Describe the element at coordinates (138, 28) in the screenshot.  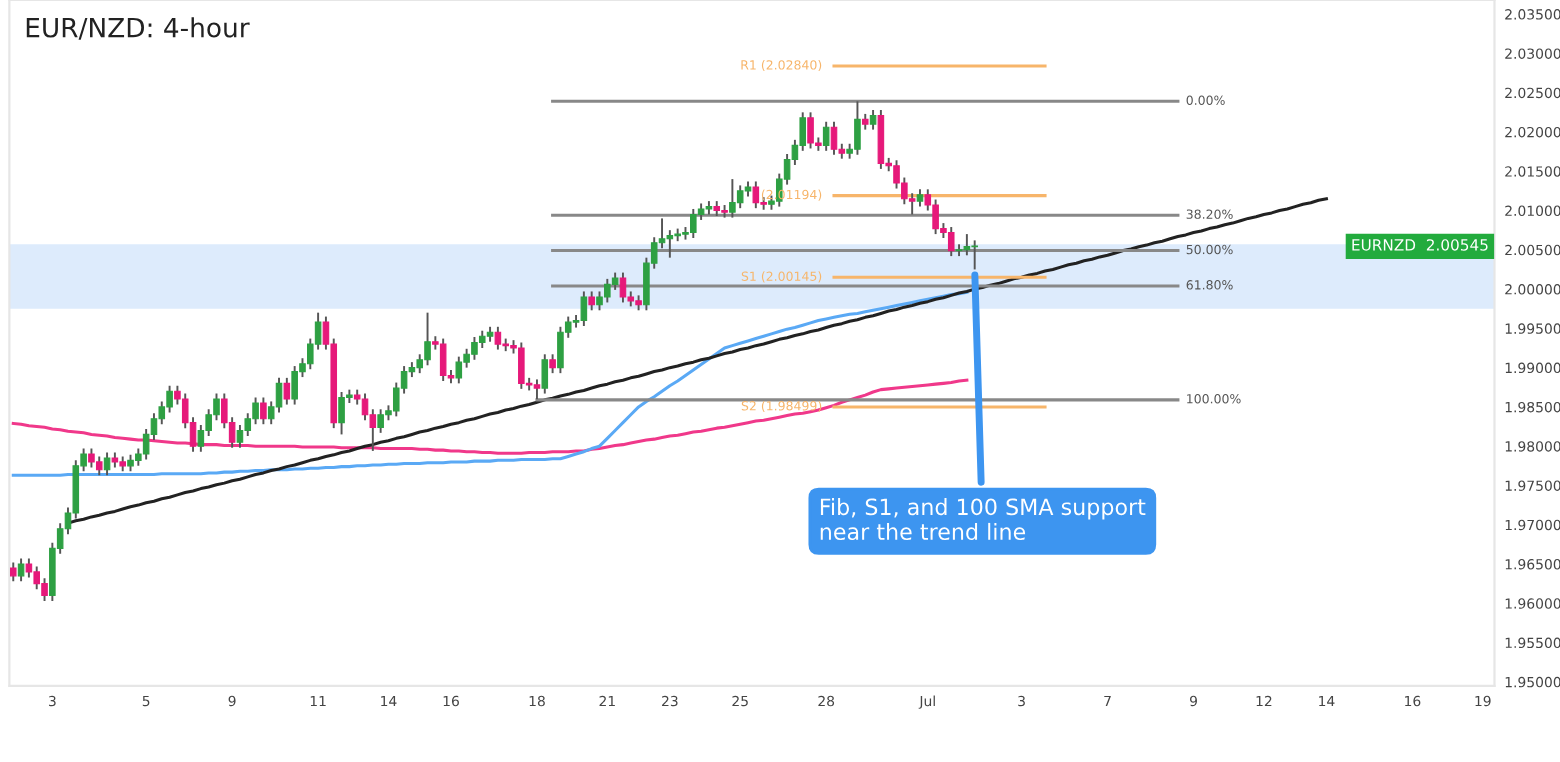
I see `text: EUR/NZD: 4-hour` at that location.